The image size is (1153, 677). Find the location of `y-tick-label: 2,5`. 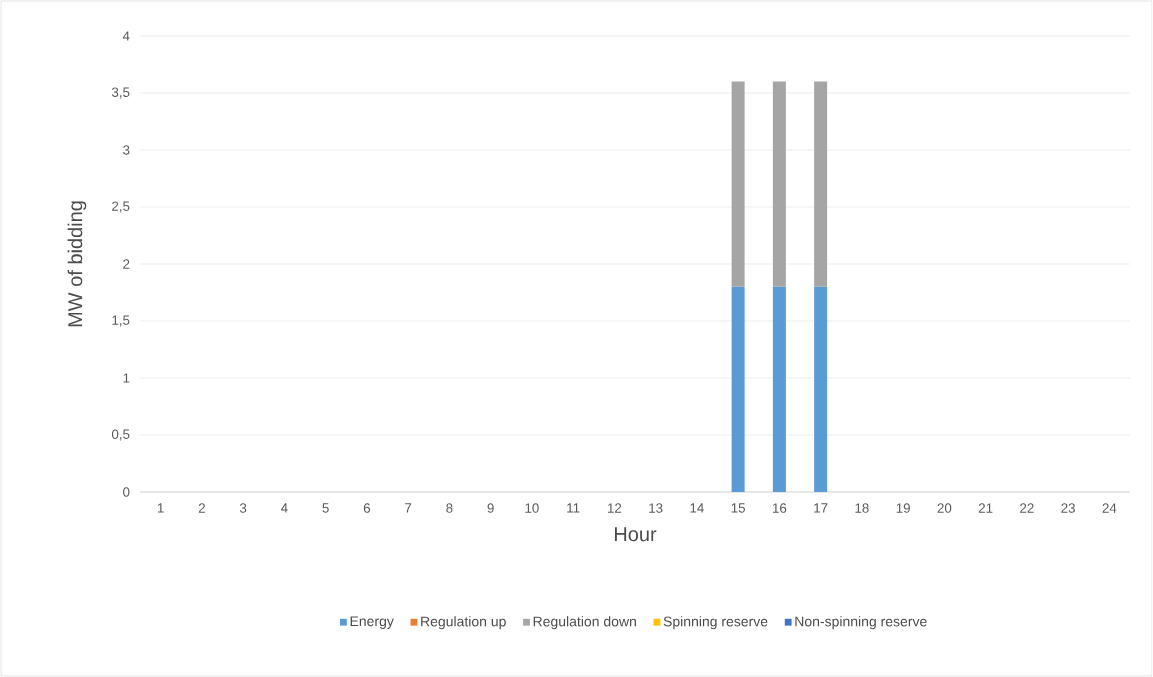

y-tick-label: 2,5 is located at coordinates (121, 207).